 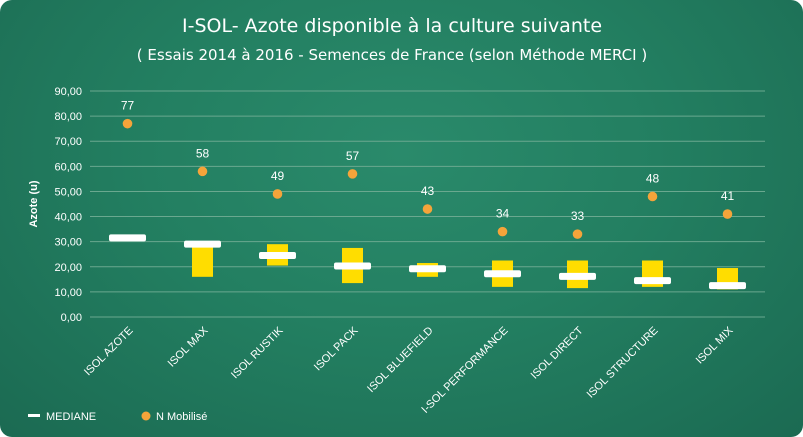 What do you see at coordinates (653, 178) in the screenshot?
I see `n-mobilise-label: 48` at bounding box center [653, 178].